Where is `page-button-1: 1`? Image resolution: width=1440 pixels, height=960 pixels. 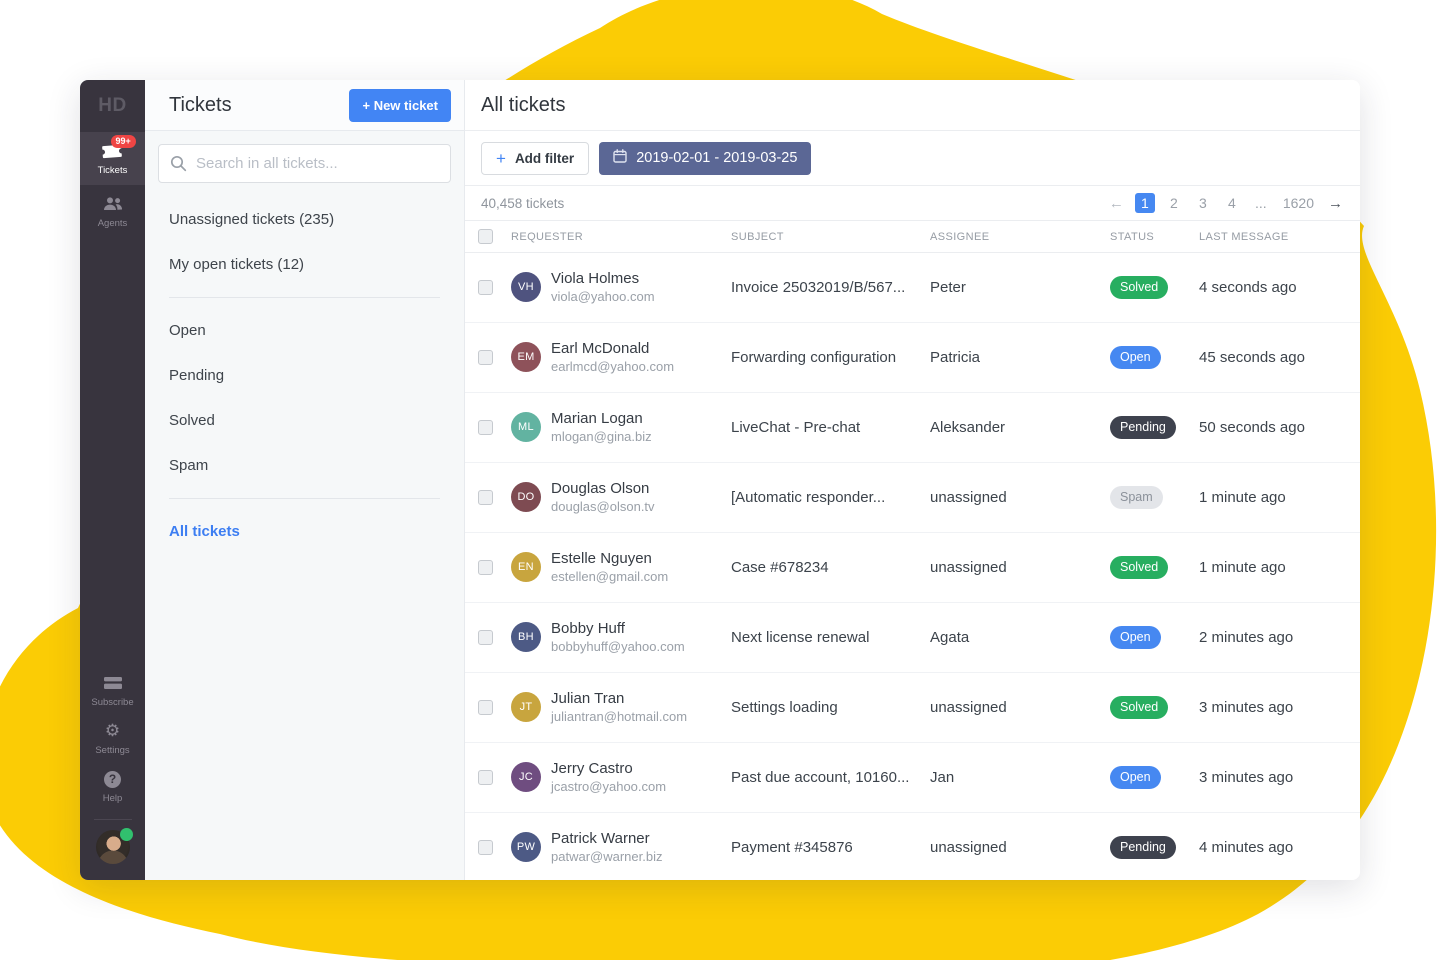 page-button-1: 1 is located at coordinates (1144, 203).